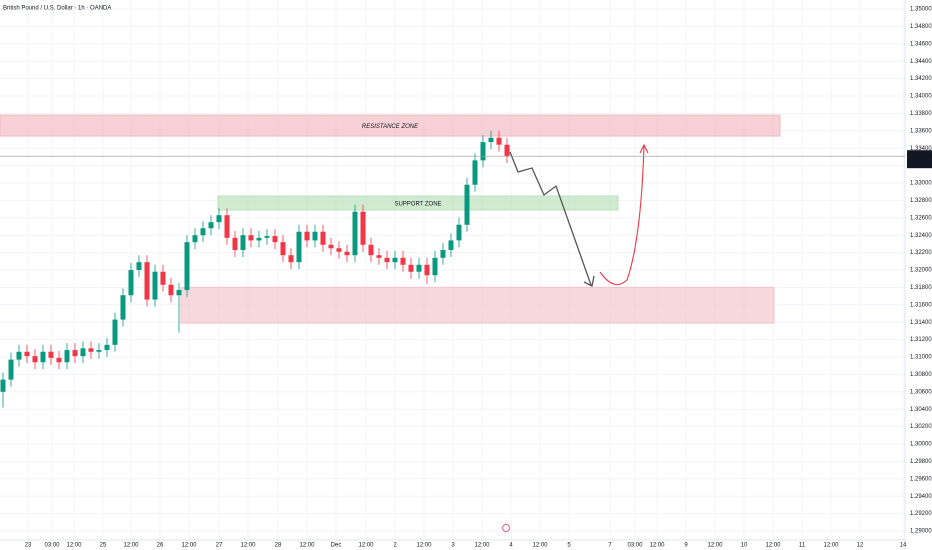 The height and width of the screenshot is (550, 932). Describe the element at coordinates (860, 546) in the screenshot. I see `x-tick-label: 12` at that location.